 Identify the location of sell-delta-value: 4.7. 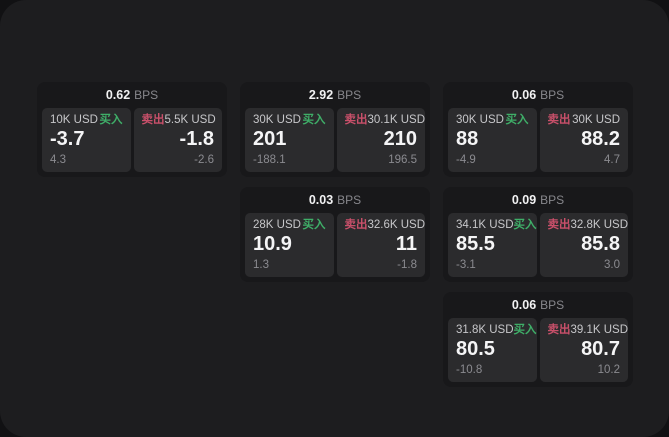
(612, 159).